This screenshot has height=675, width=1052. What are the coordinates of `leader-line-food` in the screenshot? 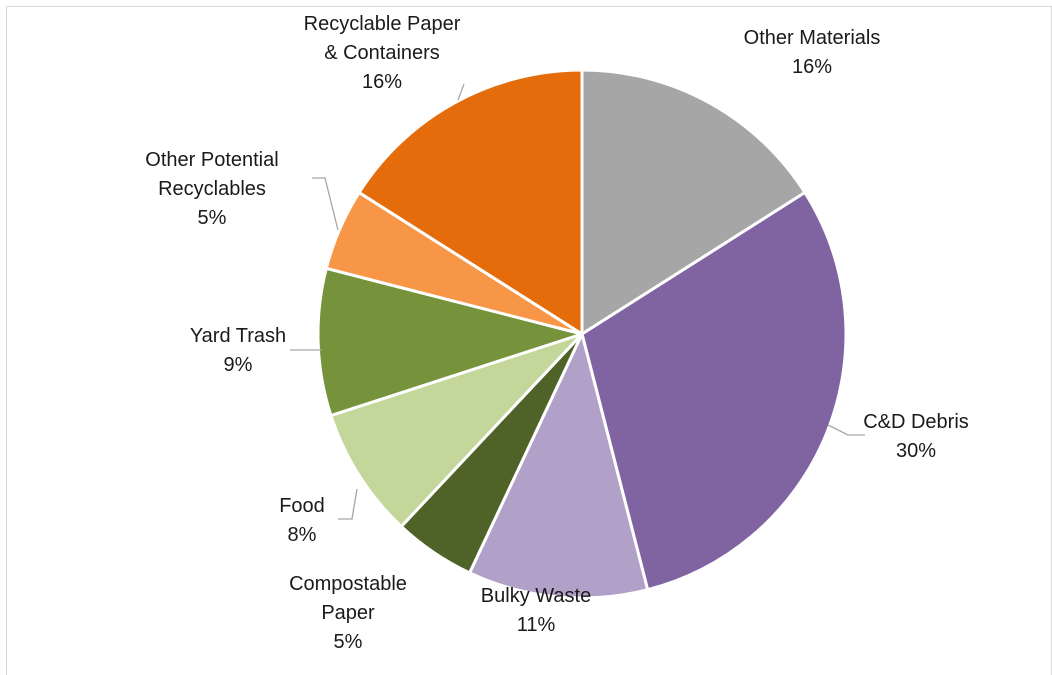 It's located at (348, 504).